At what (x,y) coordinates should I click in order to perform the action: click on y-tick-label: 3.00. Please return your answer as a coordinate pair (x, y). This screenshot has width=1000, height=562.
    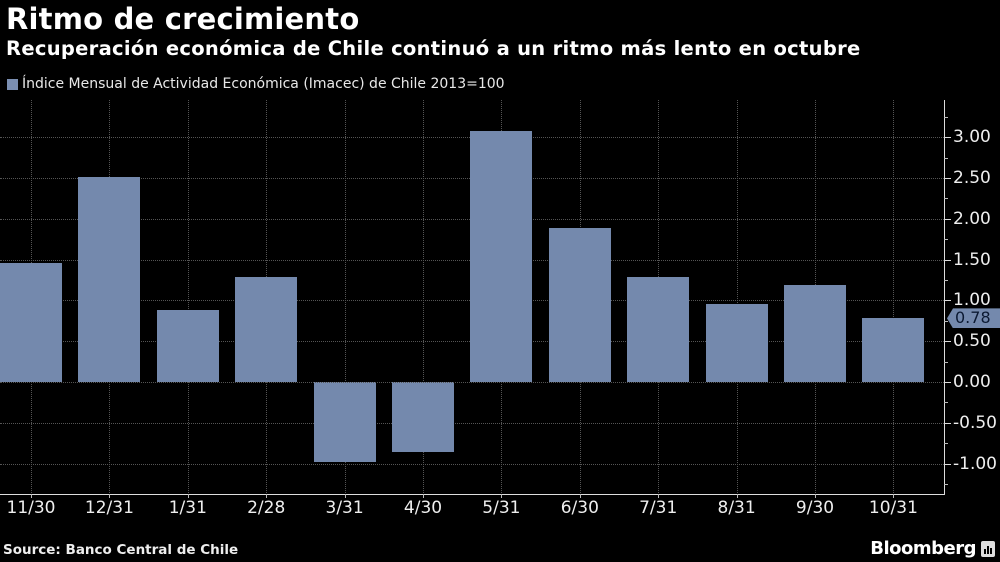
    Looking at the image, I should click on (972, 137).